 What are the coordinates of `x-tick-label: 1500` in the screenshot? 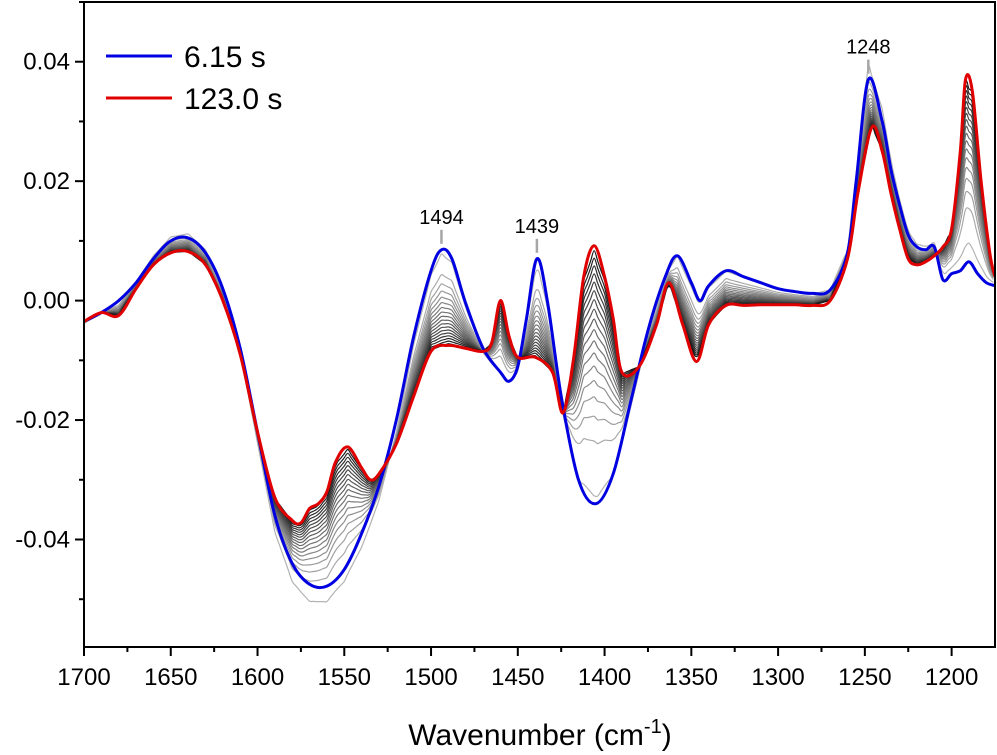 It's located at (430, 677).